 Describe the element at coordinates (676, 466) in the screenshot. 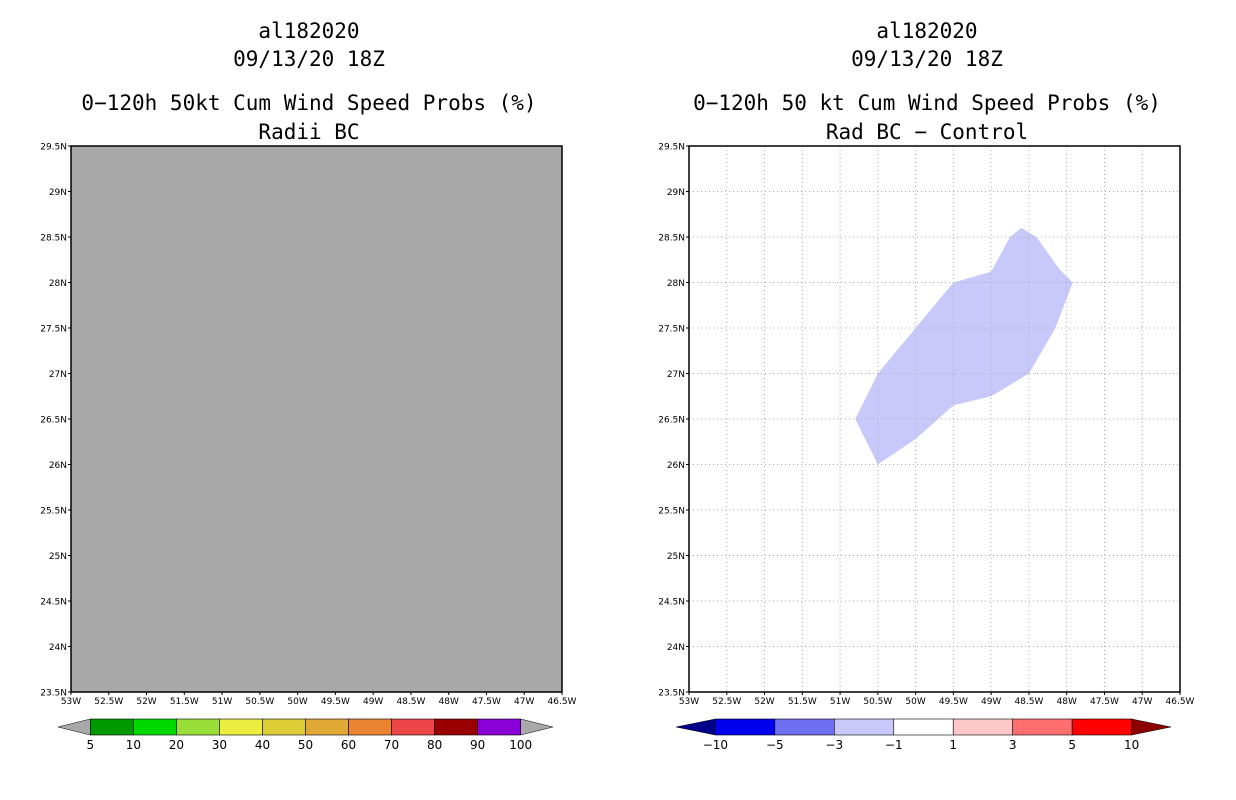

I see `right-y-tick-label: 26N` at that location.